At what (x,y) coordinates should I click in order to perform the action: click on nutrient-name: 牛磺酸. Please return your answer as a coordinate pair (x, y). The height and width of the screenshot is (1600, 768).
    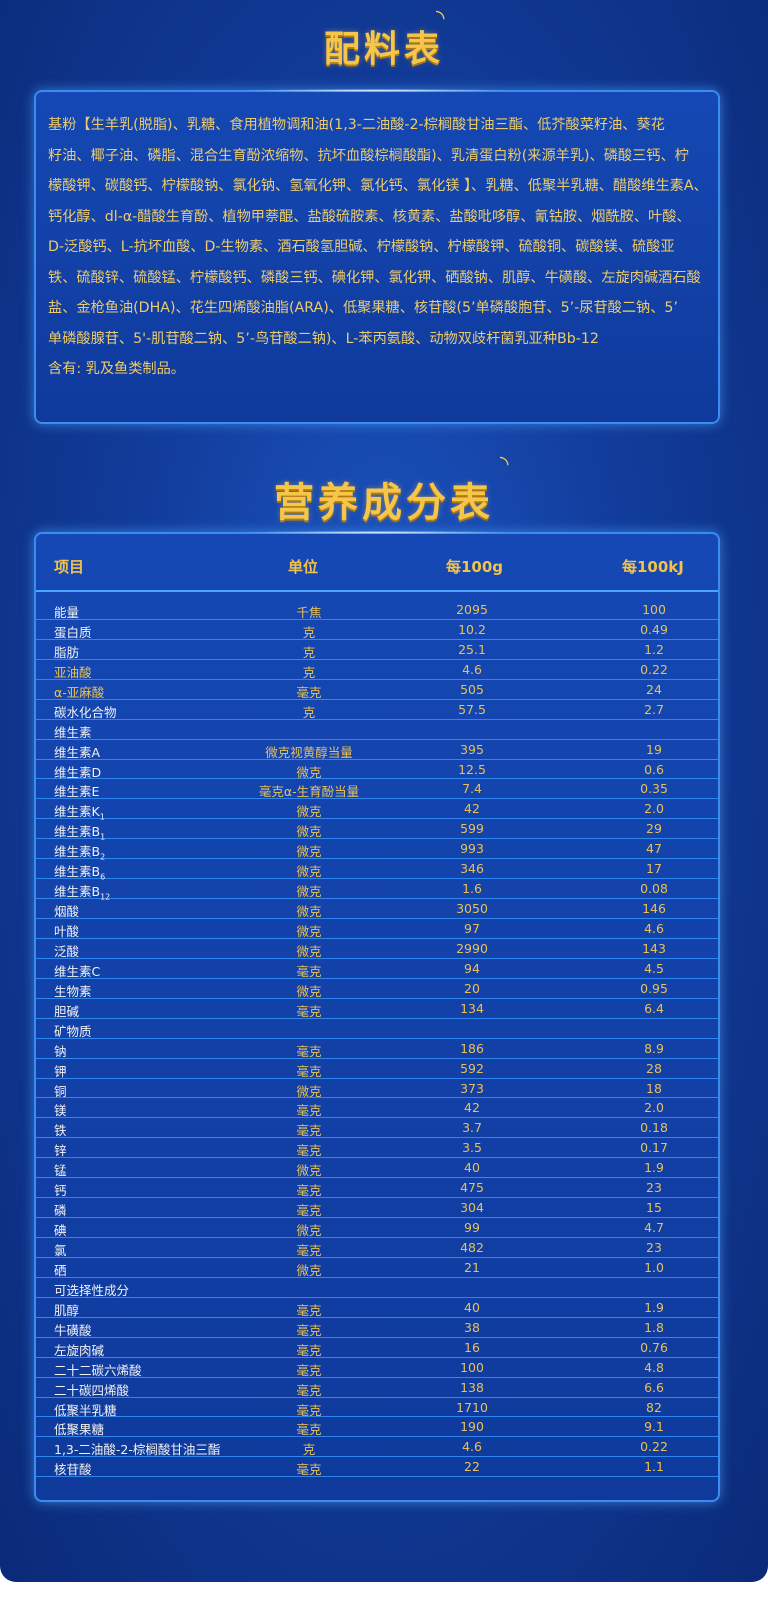
    Looking at the image, I should click on (73, 1329).